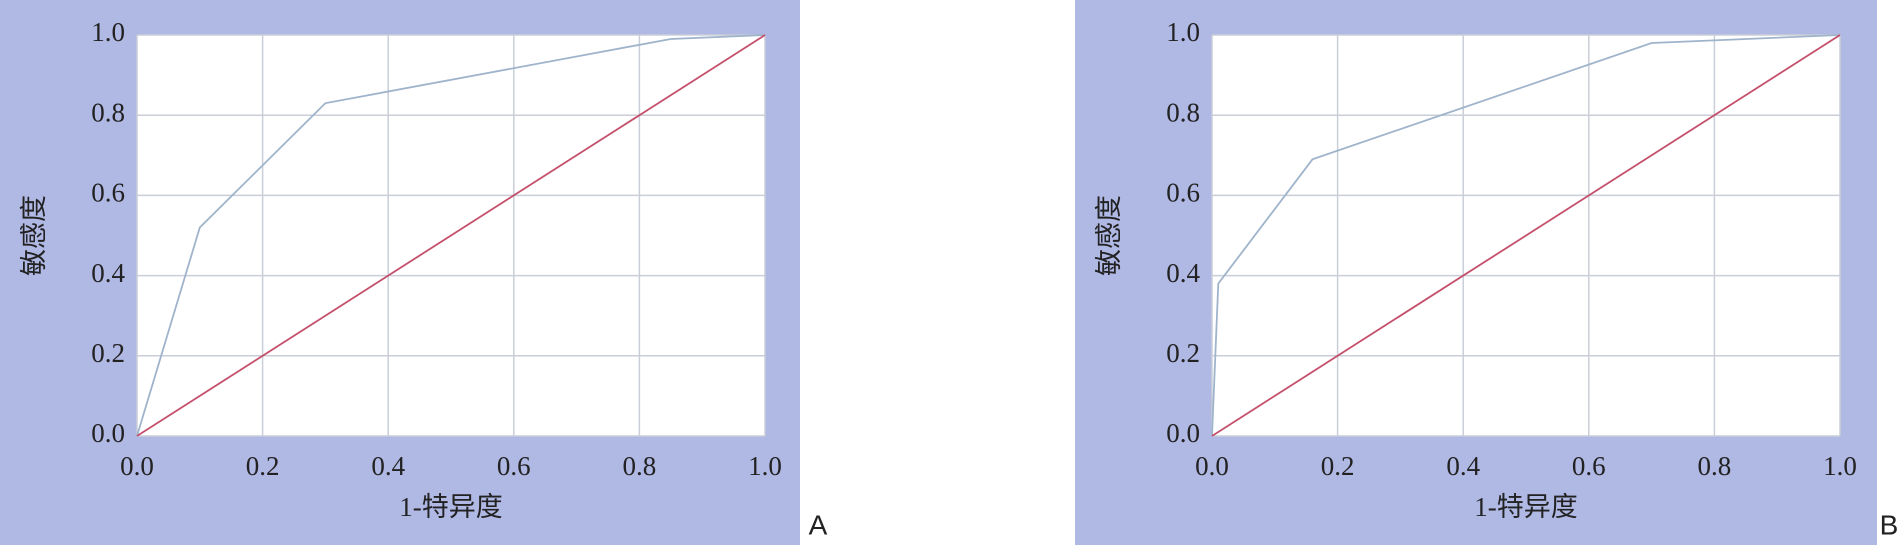  I want to click on panel-label: A, so click(818, 524).